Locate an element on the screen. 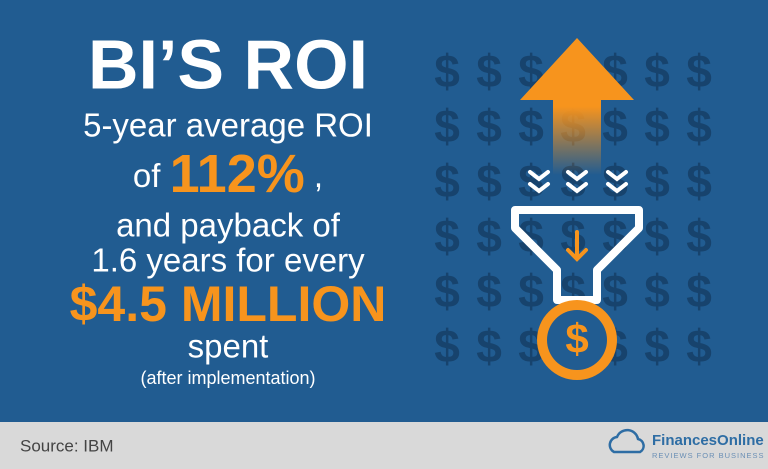  spent-line: spent is located at coordinates (228, 346).